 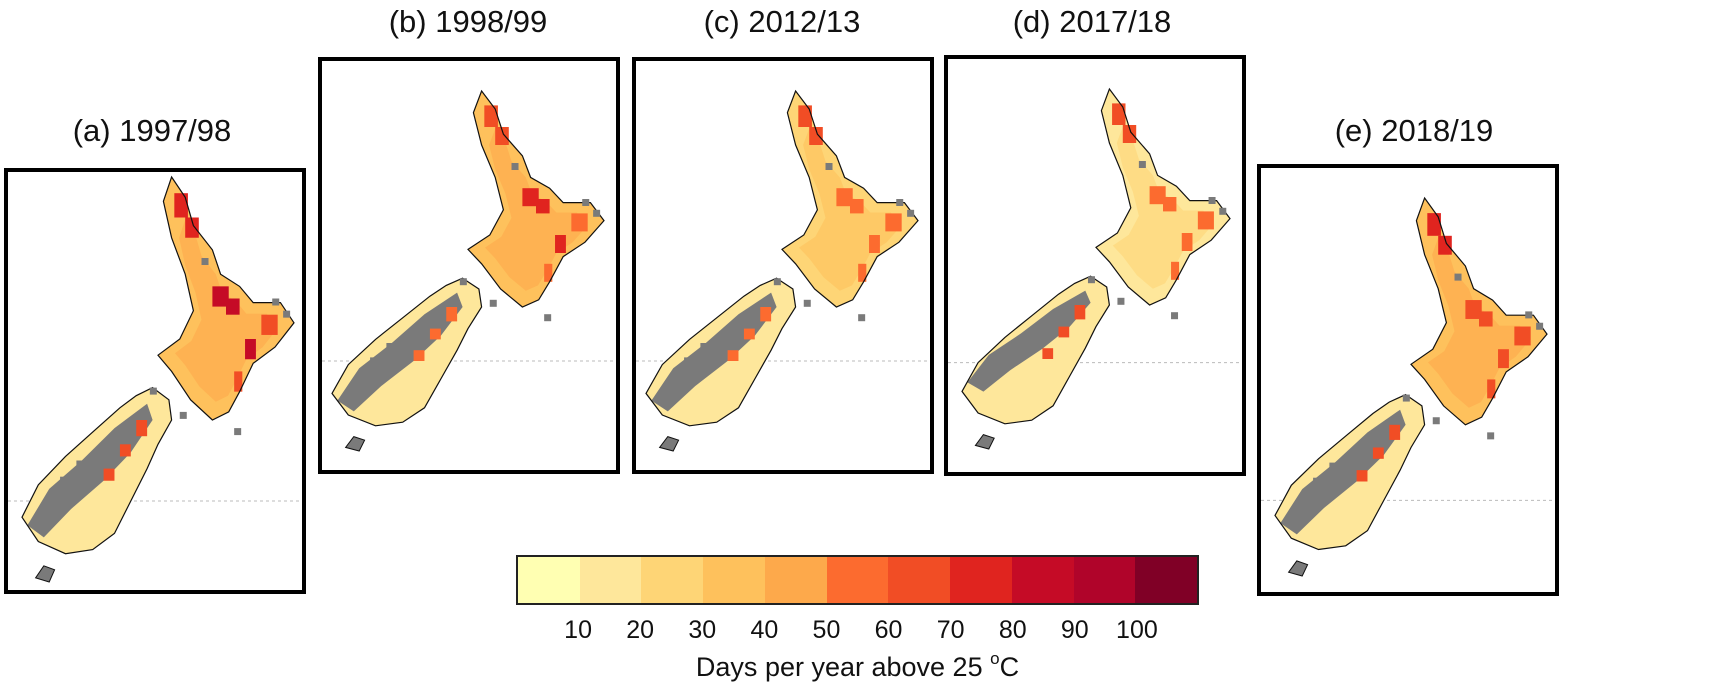 What do you see at coordinates (1009, 667) in the screenshot?
I see `legend-title-unit: C` at bounding box center [1009, 667].